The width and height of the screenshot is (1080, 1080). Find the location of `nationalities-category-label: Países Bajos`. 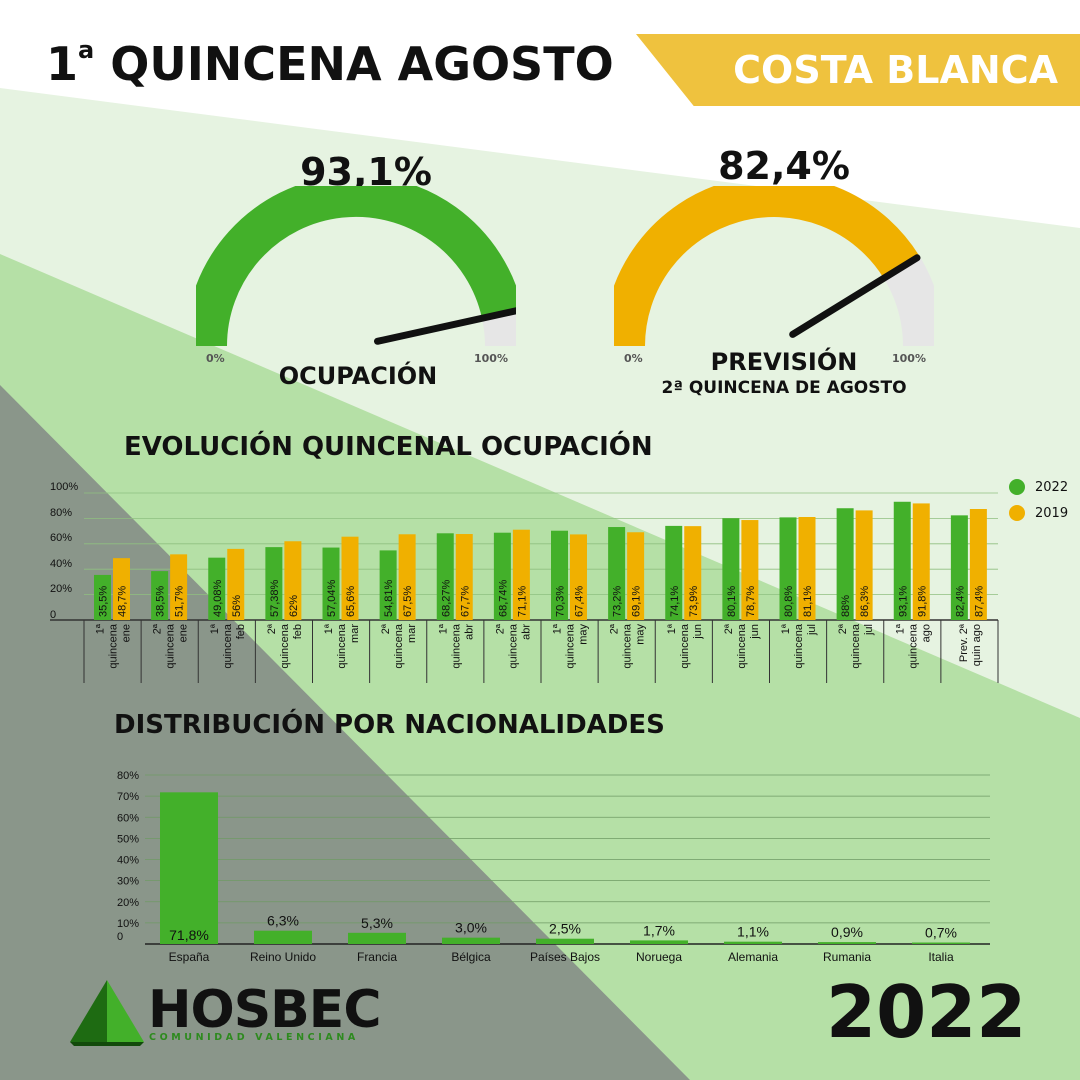

nationalities-category-label: Países Bajos is located at coordinates (565, 957).